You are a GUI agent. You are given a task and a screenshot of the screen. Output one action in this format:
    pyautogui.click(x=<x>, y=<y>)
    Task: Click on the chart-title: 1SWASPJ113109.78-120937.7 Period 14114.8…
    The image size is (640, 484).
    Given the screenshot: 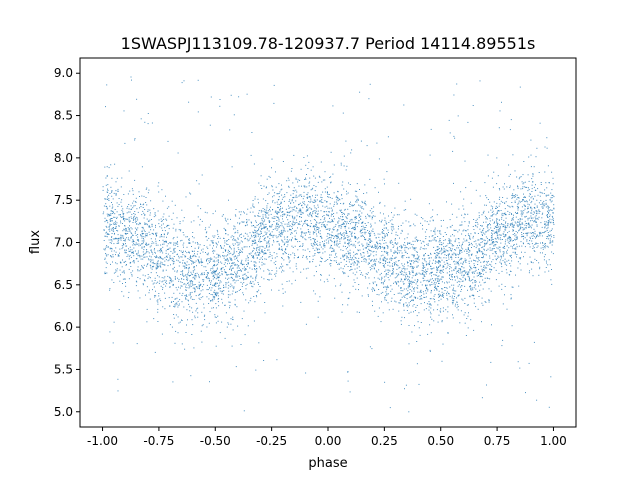 What is the action you would take?
    pyautogui.click(x=328, y=43)
    